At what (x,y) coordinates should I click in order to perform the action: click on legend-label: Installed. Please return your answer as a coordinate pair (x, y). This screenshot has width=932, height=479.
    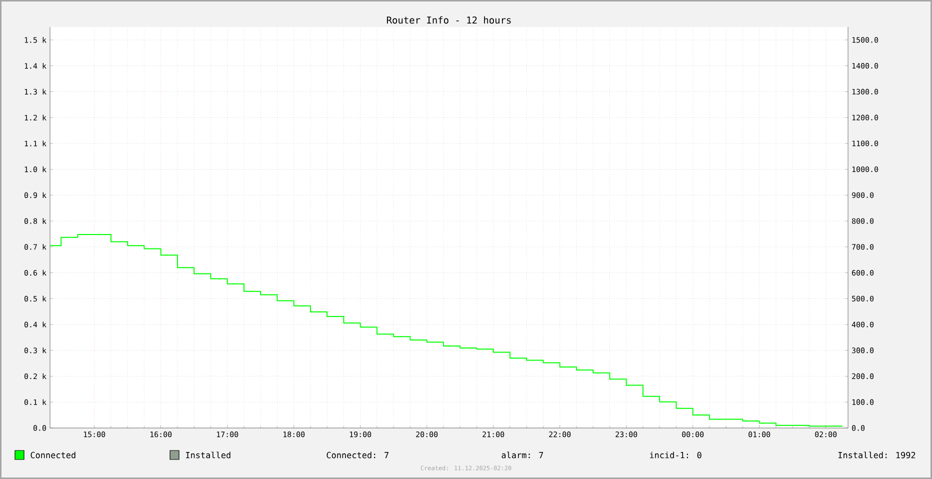
    Looking at the image, I should click on (208, 455).